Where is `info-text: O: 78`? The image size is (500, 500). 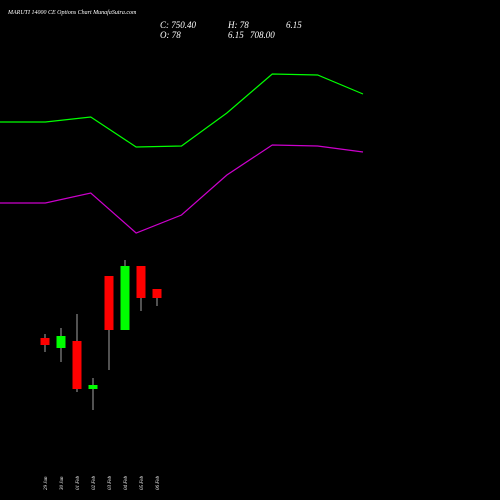 info-text: O: 78 is located at coordinates (170, 35).